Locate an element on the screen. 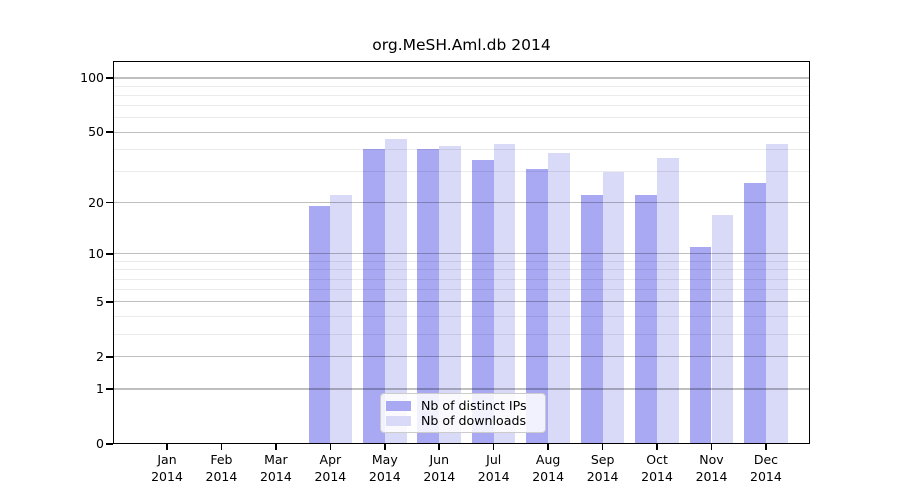  x-label-month: Sep is located at coordinates (602, 459).